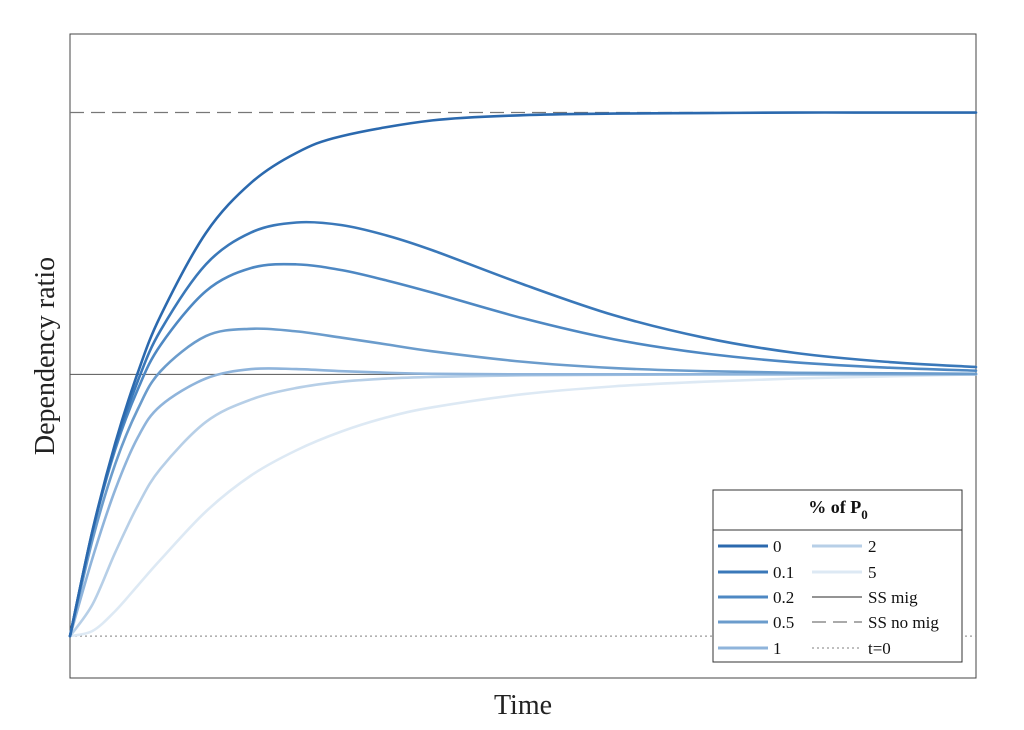  I want to click on legend-title-main: % of P, so click(834, 507).